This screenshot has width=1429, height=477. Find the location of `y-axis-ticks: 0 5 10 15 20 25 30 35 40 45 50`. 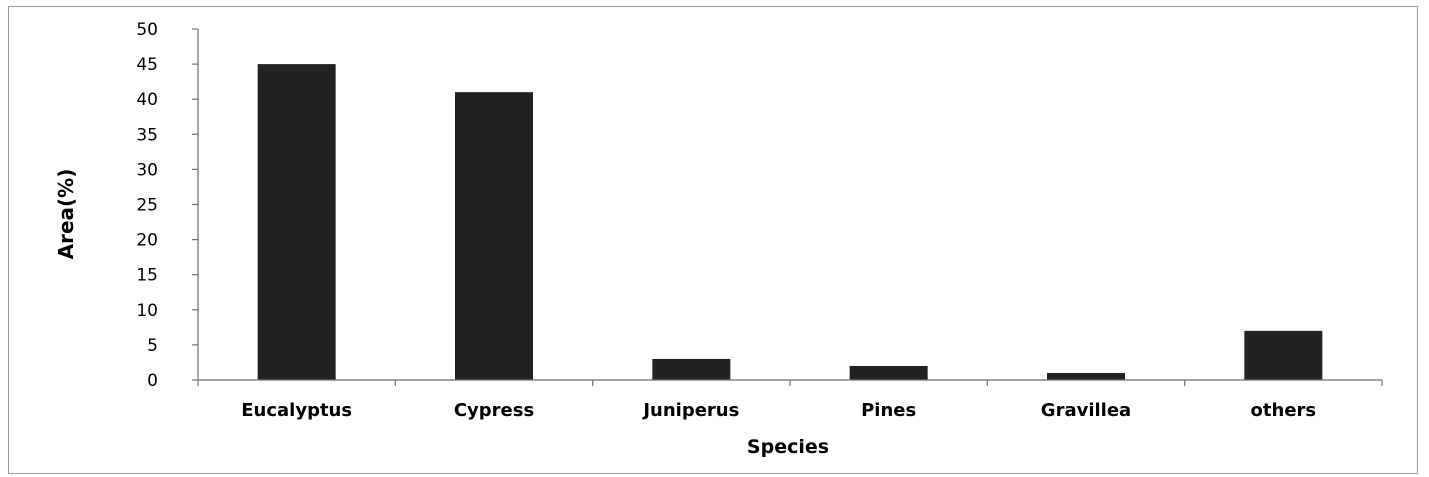

y-axis-ticks: 0 5 10 15 20 25 30 35 40 45 50 is located at coordinates (167, 205).